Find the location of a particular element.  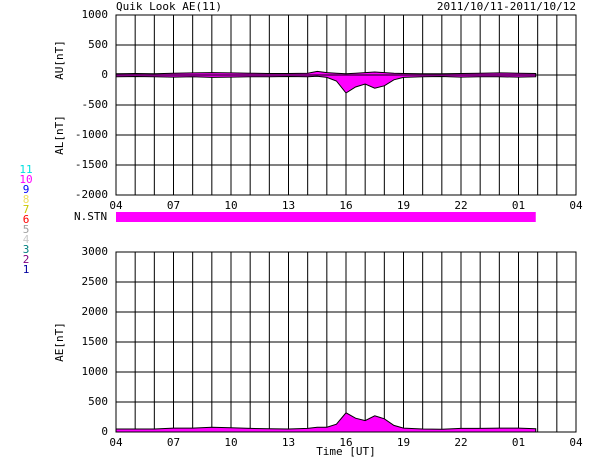

legend-entry: 7 is located at coordinates (26, 209).